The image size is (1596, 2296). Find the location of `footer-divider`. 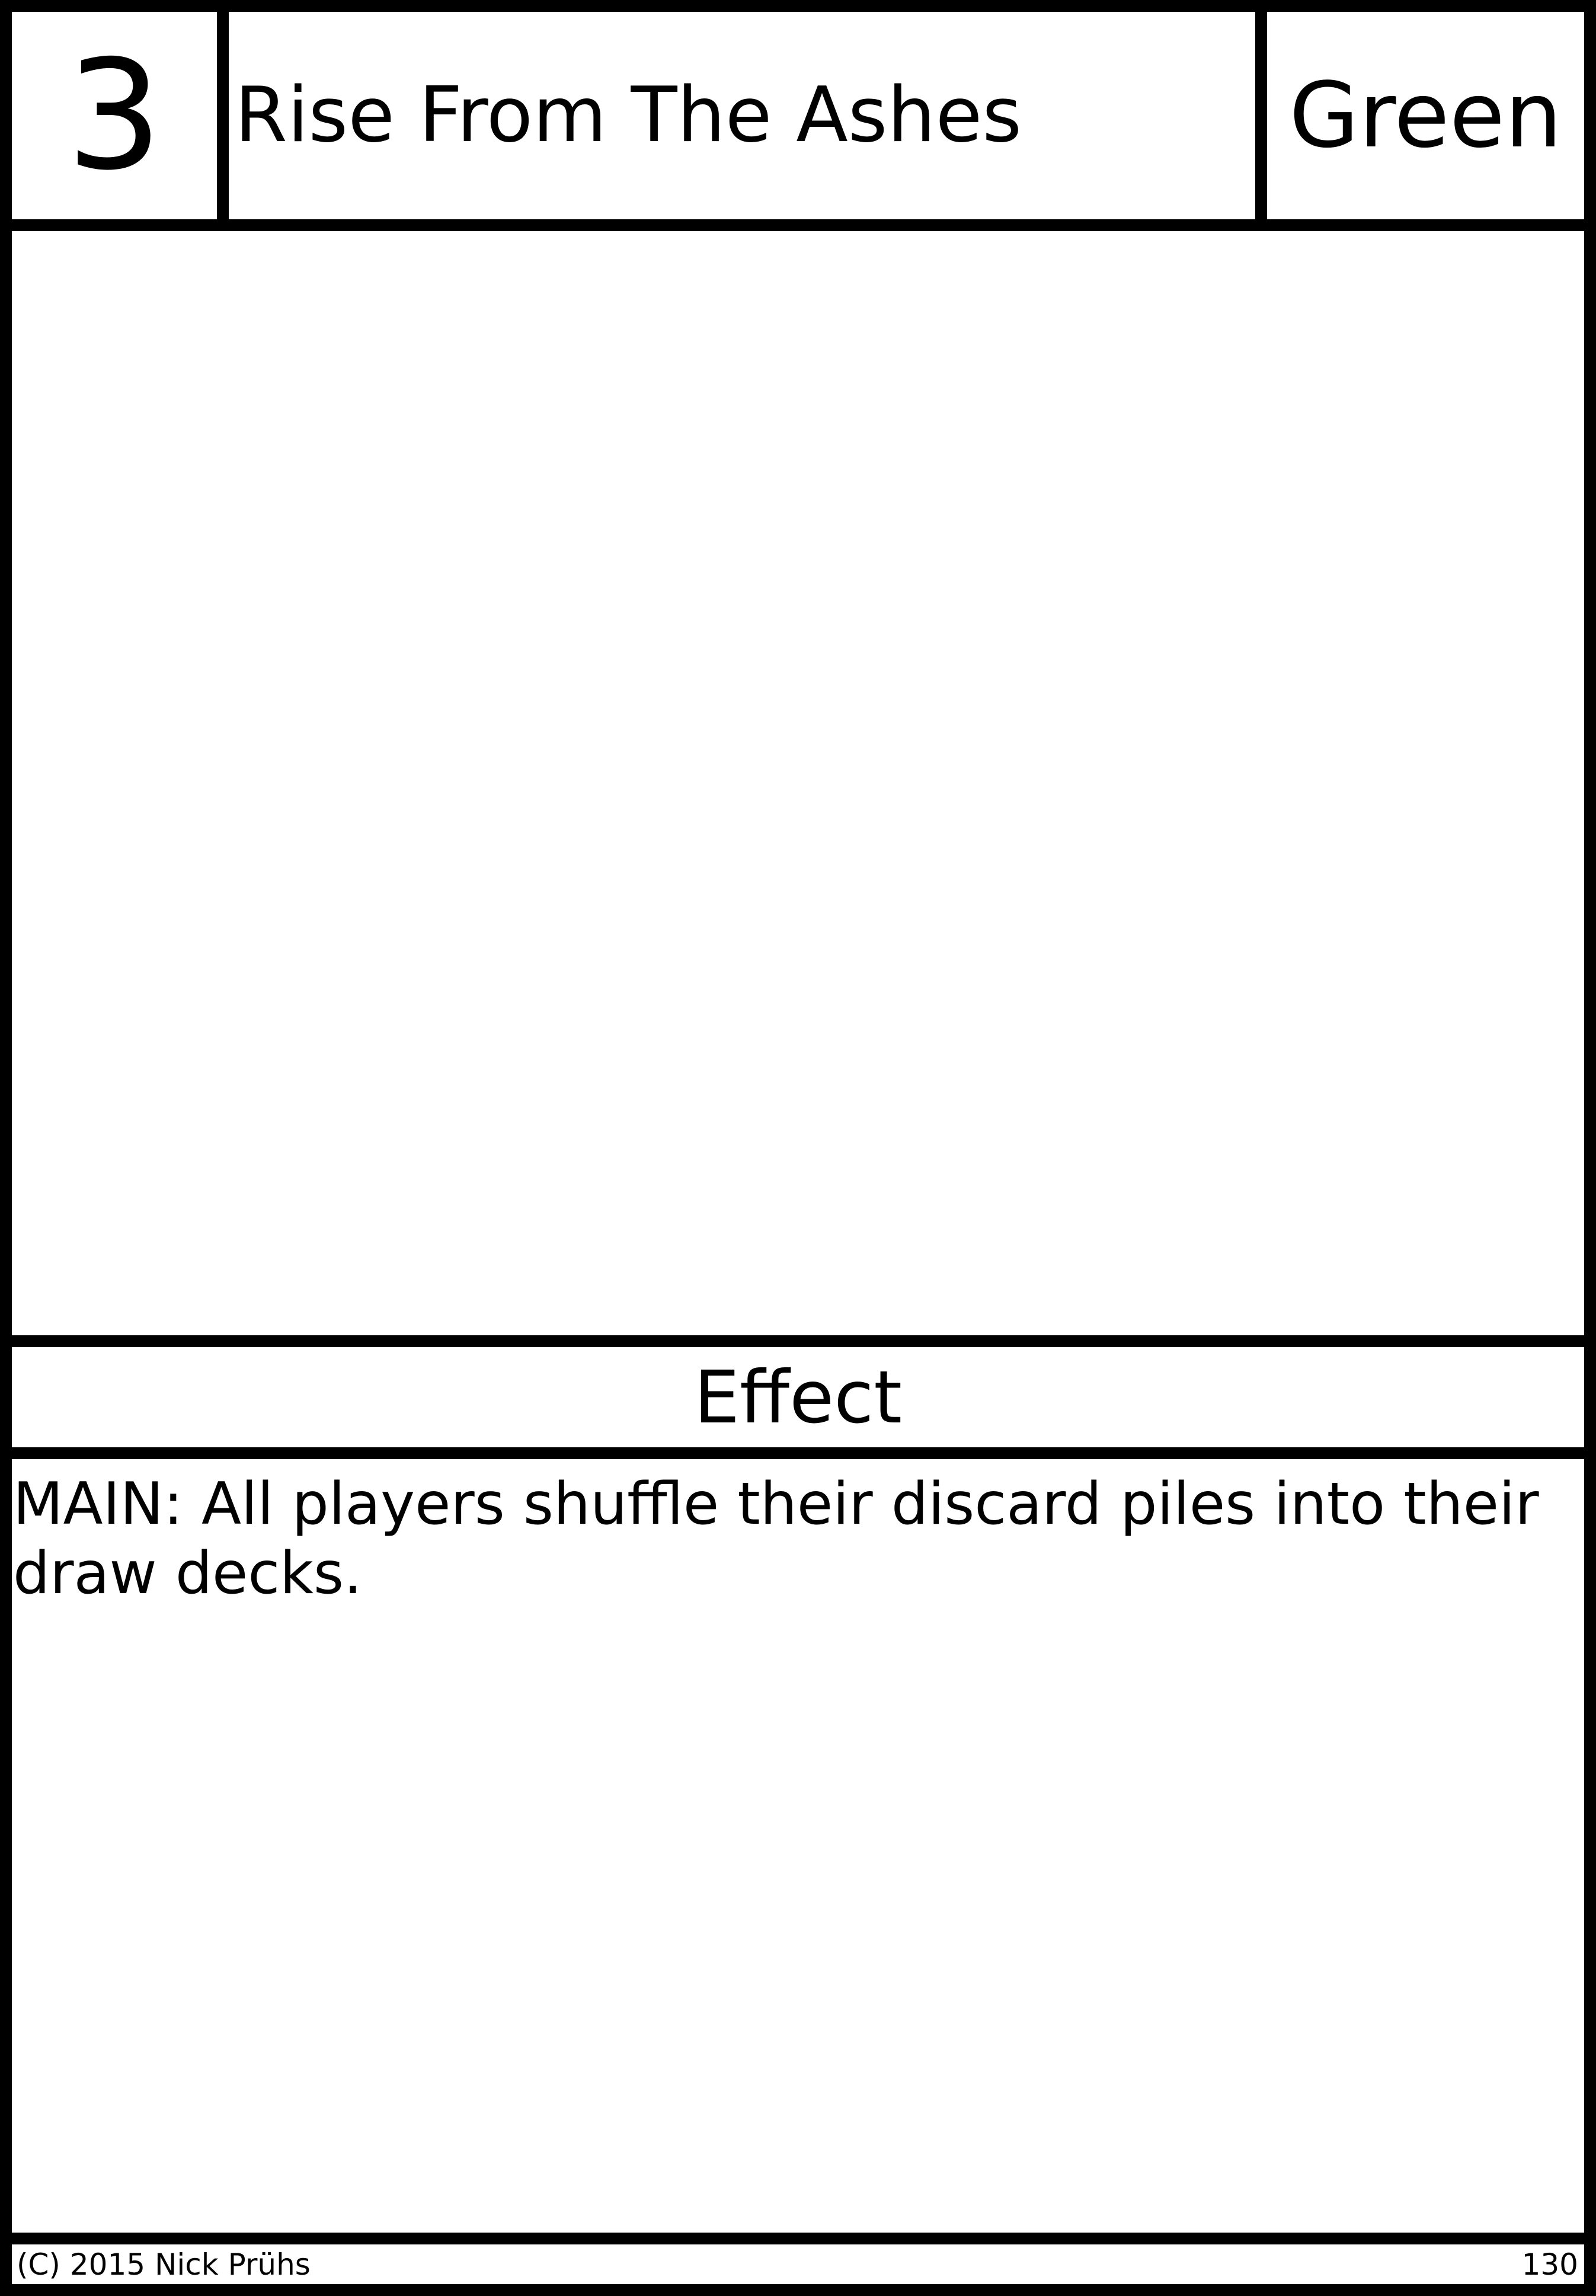

footer-divider is located at coordinates (798, 2238).